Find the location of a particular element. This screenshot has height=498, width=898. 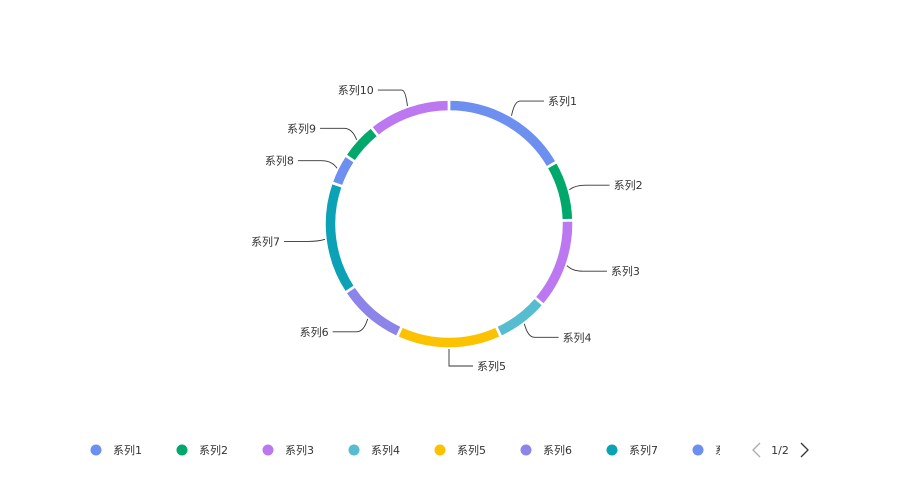

slice-系列8 is located at coordinates (343, 171).